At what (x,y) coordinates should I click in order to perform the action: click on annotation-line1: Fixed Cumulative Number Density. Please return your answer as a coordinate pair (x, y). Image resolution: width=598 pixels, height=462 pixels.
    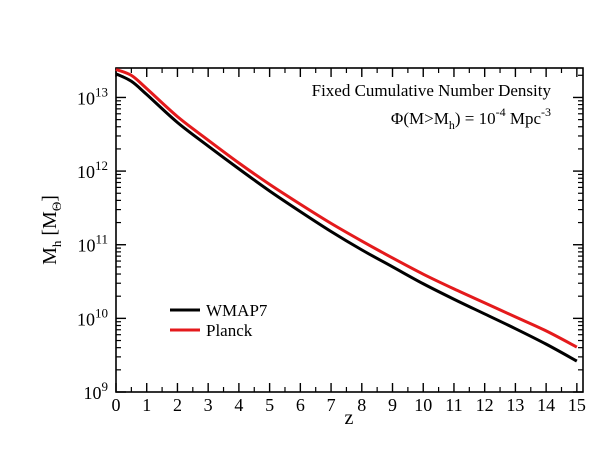
    Looking at the image, I should click on (432, 90).